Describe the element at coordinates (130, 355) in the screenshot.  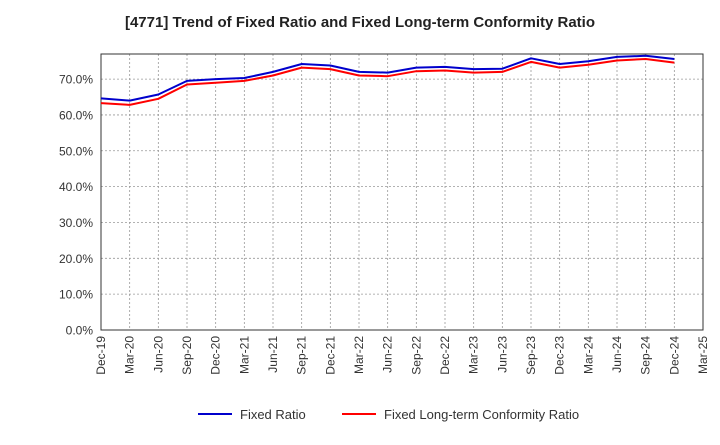
I see `x-tick-label: Mar-20` at that location.